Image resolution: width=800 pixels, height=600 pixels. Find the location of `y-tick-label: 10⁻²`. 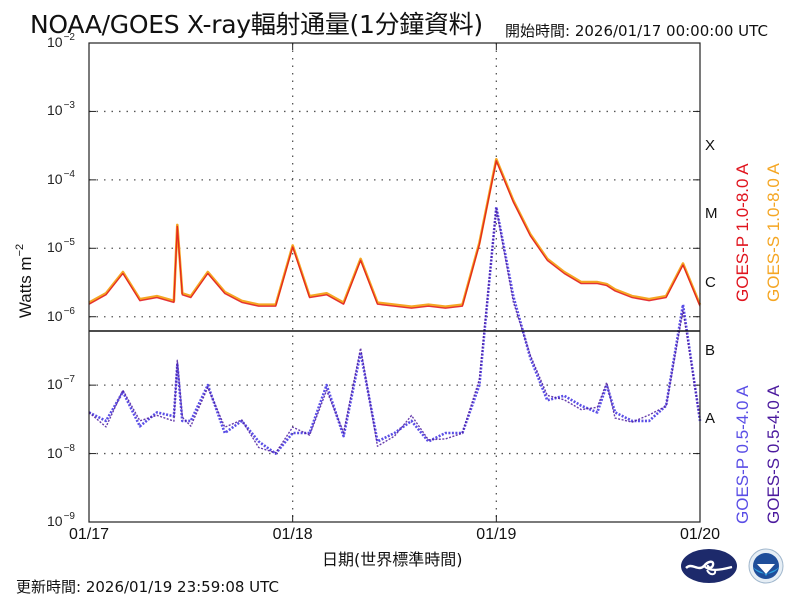

y-tick-label: 10⁻² is located at coordinates (61, 41).